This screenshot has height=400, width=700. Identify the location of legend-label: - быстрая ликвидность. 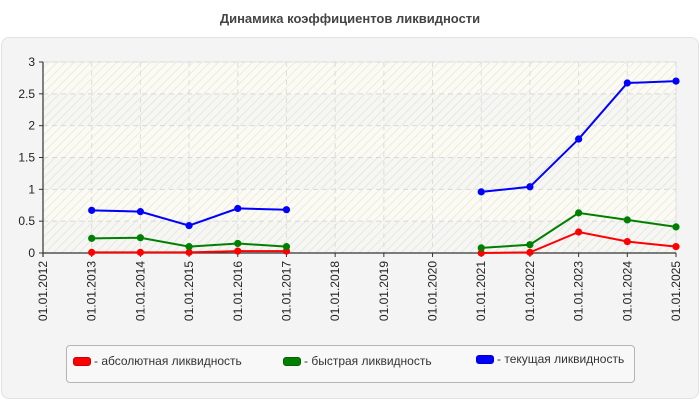
(368, 361).